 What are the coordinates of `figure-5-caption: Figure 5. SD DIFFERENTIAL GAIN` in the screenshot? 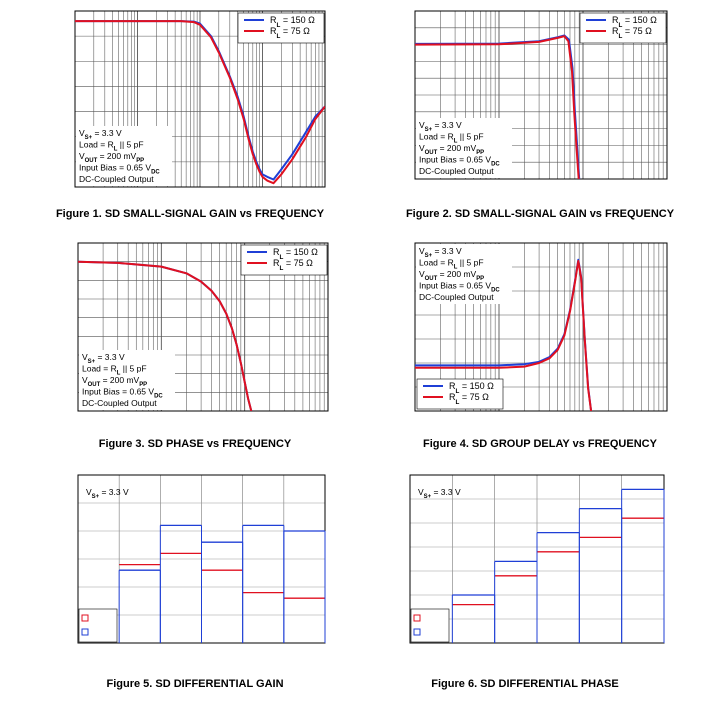 It's located at (195, 684).